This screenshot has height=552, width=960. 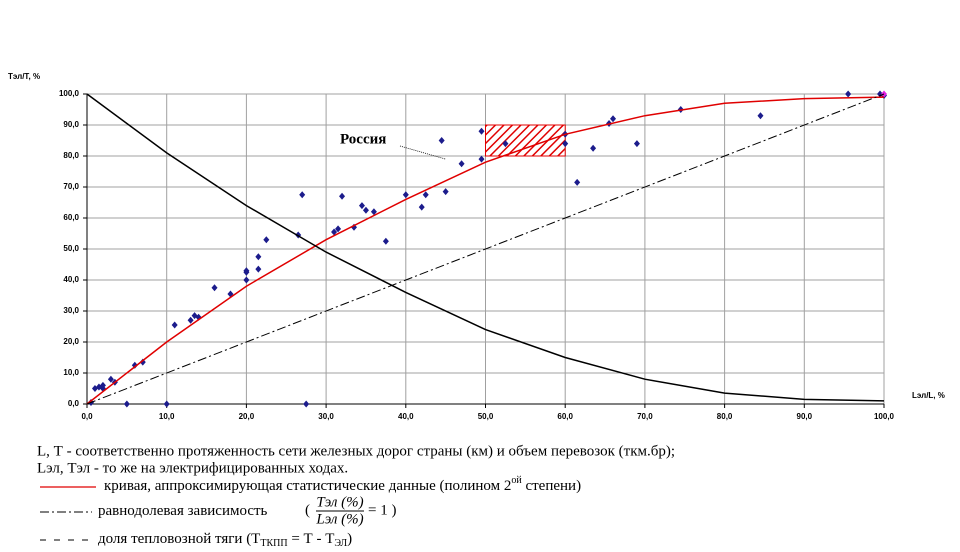 I want to click on legend-text: ЭЛ, so click(x=340, y=543).